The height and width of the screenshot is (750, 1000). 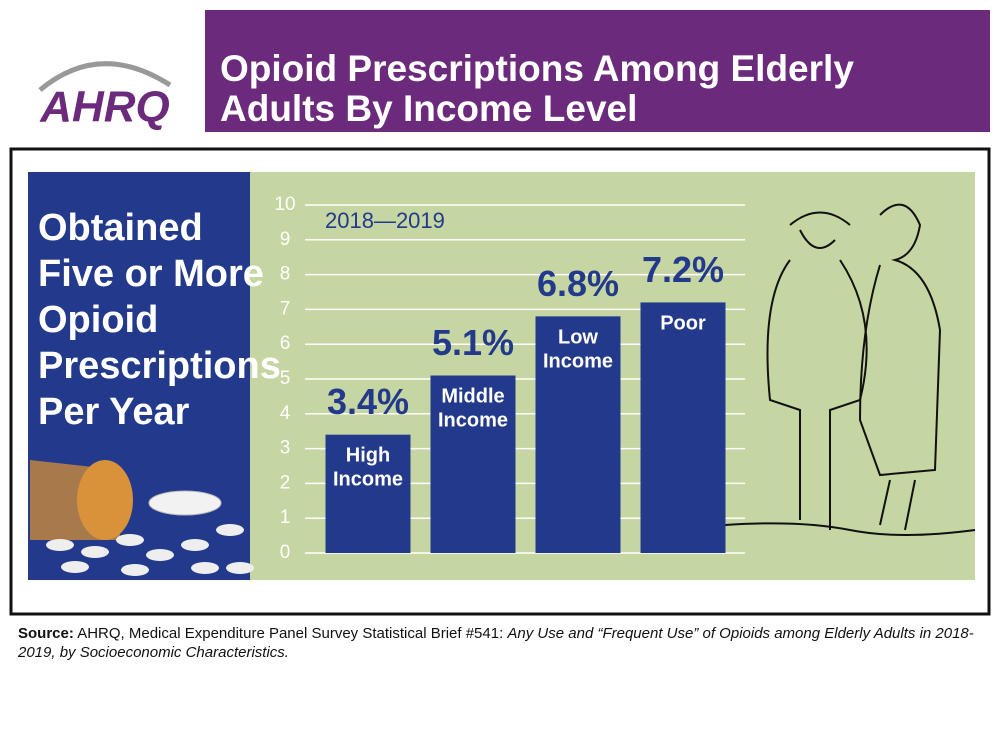 What do you see at coordinates (368, 401) in the screenshot?
I see `value-label: 3.4%` at bounding box center [368, 401].